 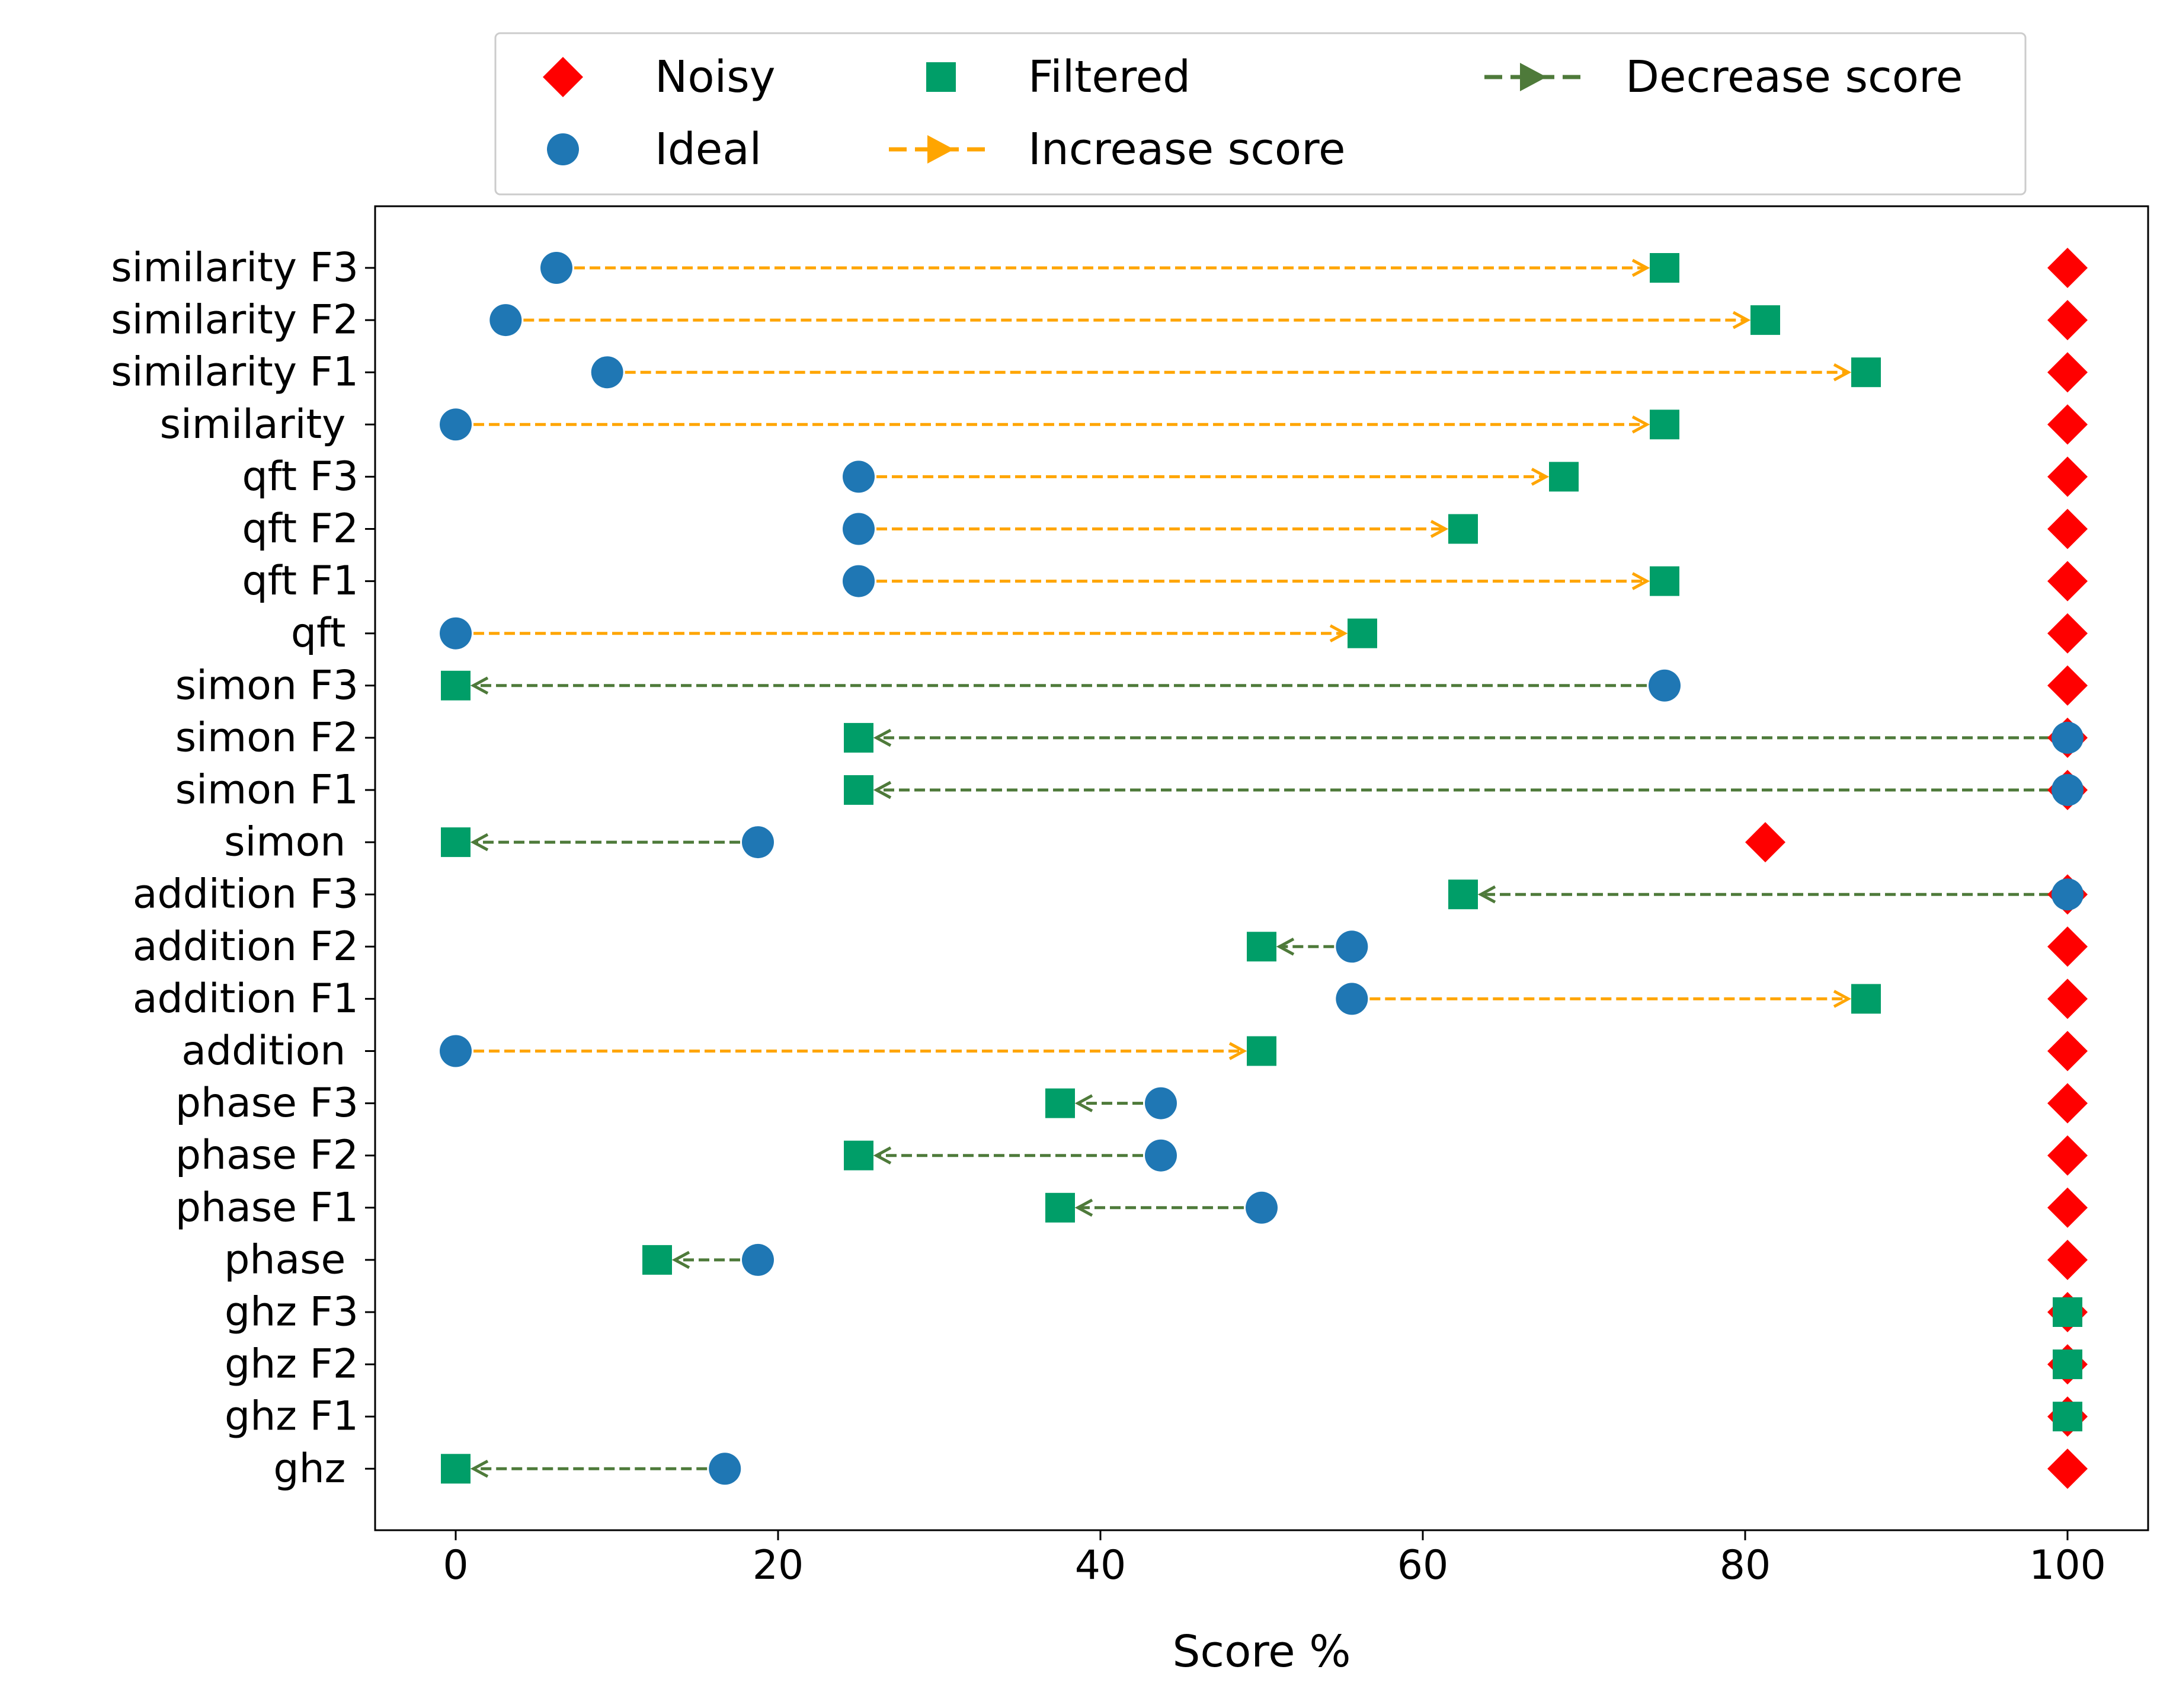 What do you see at coordinates (235, 268) in the screenshot?
I see `y-tick-label: similarity F3` at bounding box center [235, 268].